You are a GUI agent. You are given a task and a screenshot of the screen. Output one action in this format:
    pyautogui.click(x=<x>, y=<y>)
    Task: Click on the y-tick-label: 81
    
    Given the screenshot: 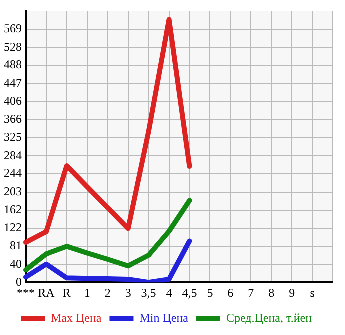 What is the action you would take?
    pyautogui.click(x=16, y=245)
    